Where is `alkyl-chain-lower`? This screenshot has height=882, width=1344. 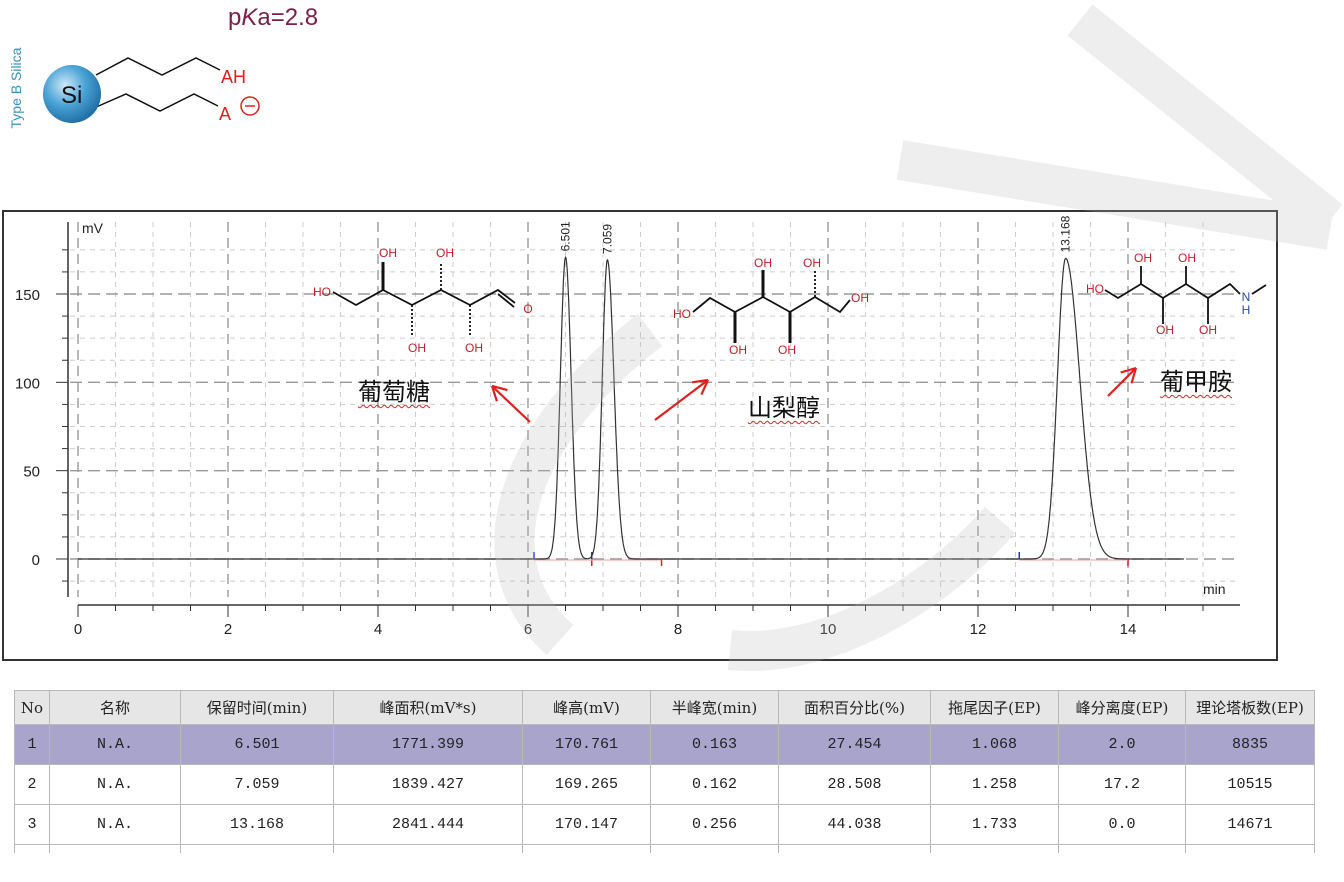
alkyl-chain-lower is located at coordinates (156, 102).